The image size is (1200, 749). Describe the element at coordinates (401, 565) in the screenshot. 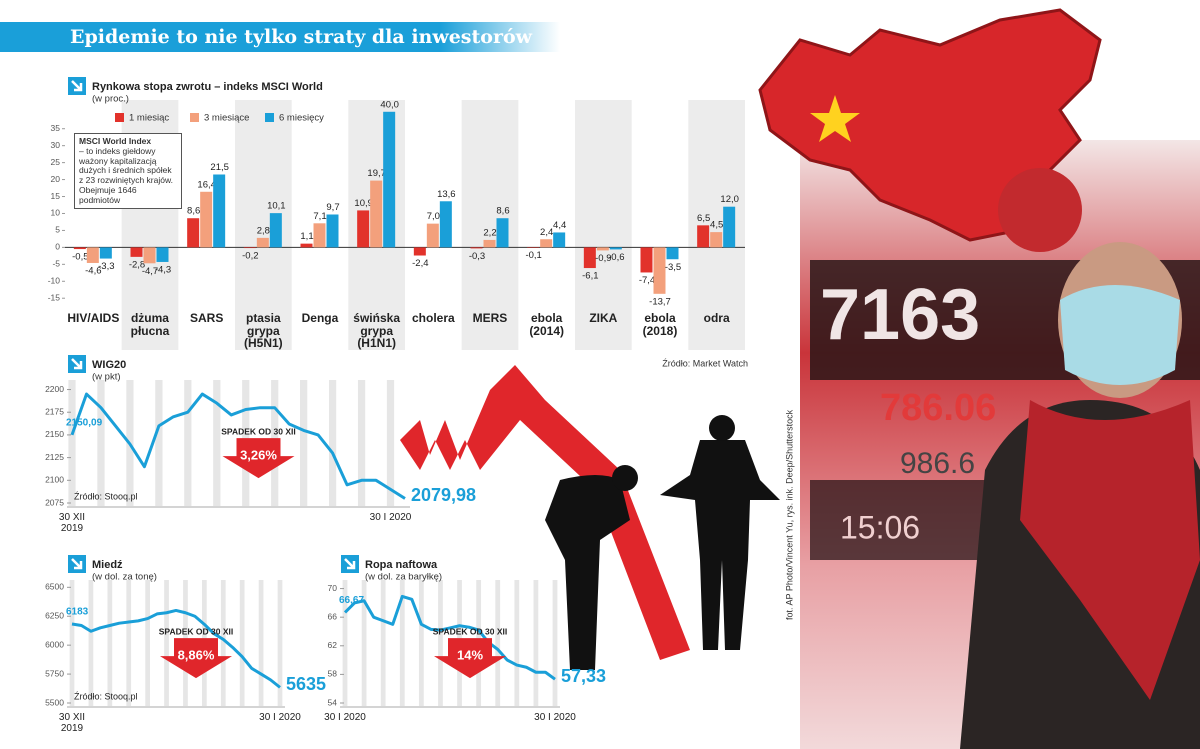

I see `chart-title: Ropa naftowa` at that location.